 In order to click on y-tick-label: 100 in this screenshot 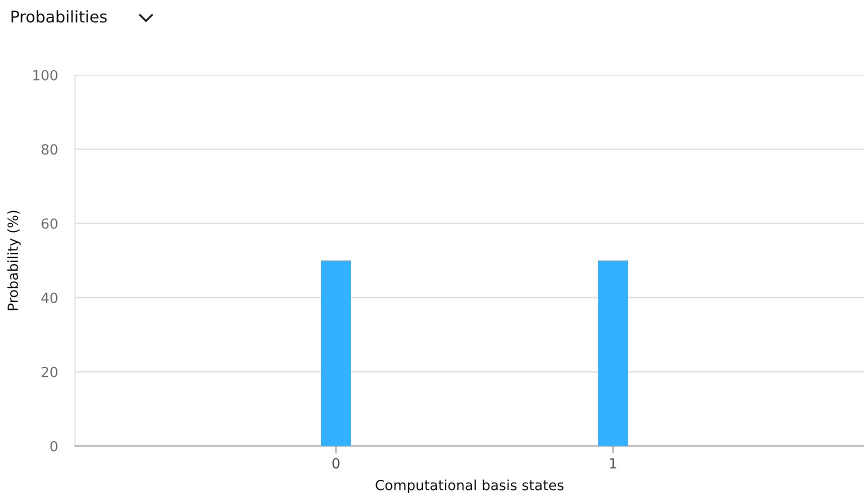, I will do `click(45, 75)`.